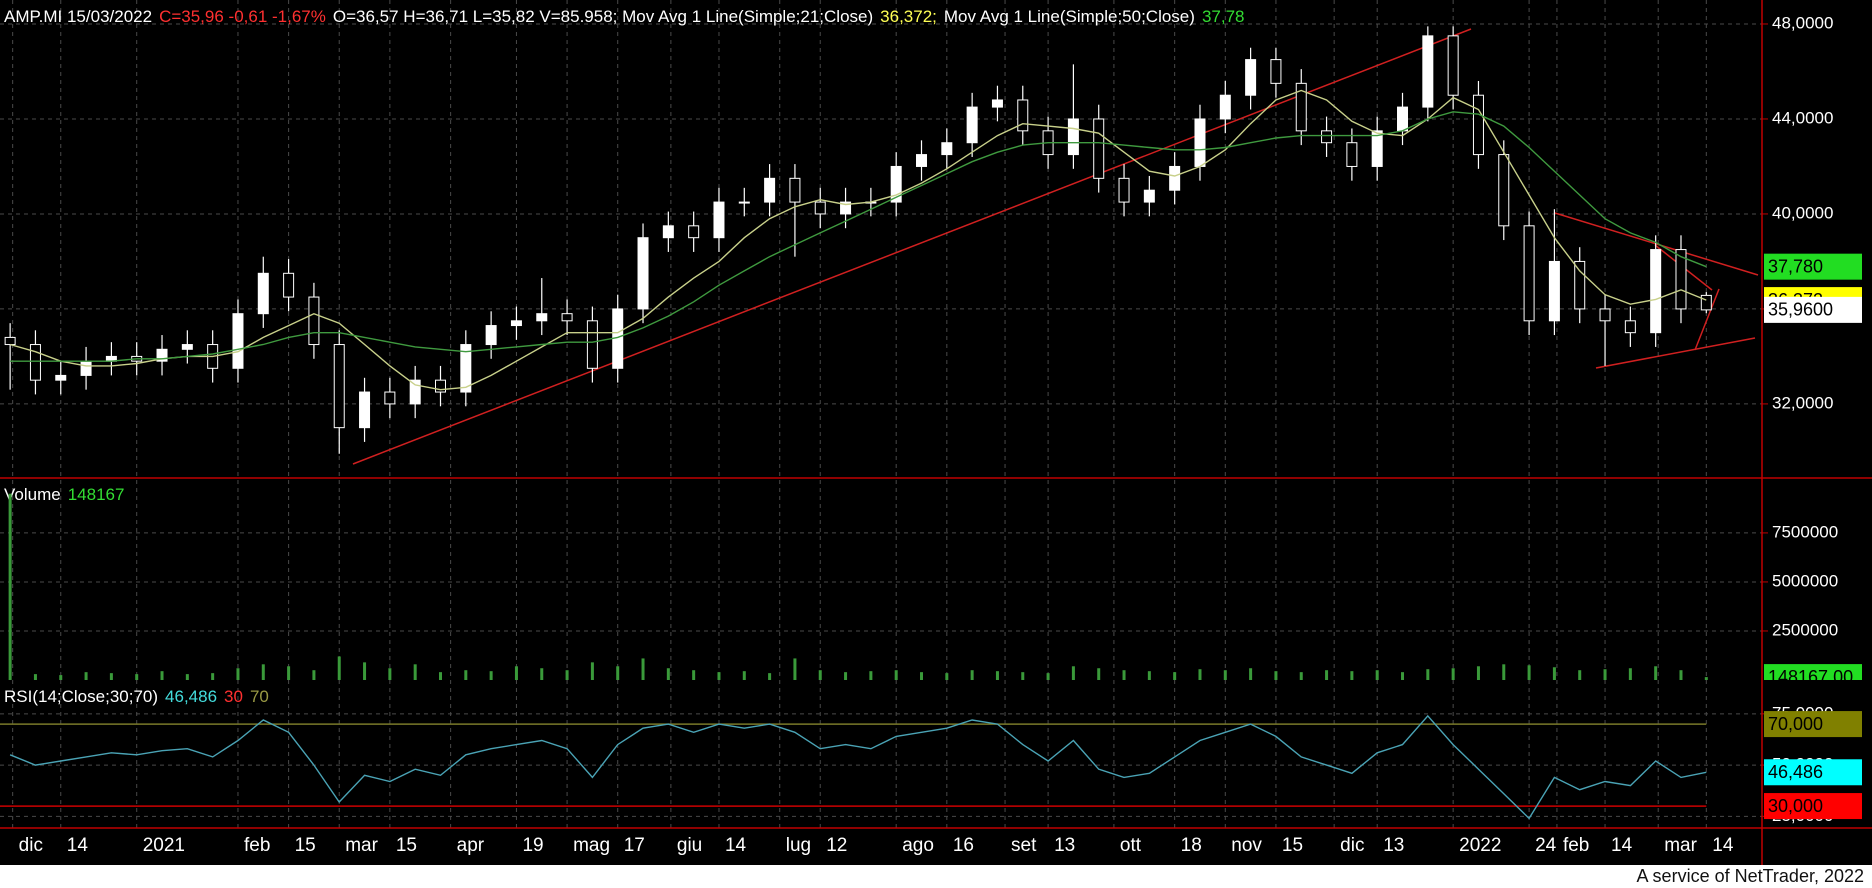 This screenshot has width=1872, height=888. What do you see at coordinates (191, 696) in the screenshot?
I see `header-text: 46,486` at bounding box center [191, 696].